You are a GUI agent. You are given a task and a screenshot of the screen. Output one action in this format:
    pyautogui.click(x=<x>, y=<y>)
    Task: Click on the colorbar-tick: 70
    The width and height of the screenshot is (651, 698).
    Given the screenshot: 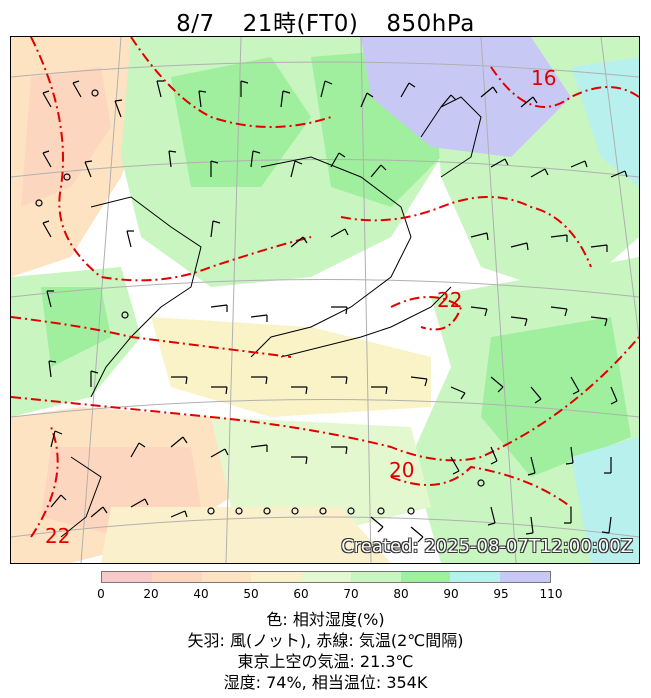 What is the action you would take?
    pyautogui.click(x=351, y=594)
    